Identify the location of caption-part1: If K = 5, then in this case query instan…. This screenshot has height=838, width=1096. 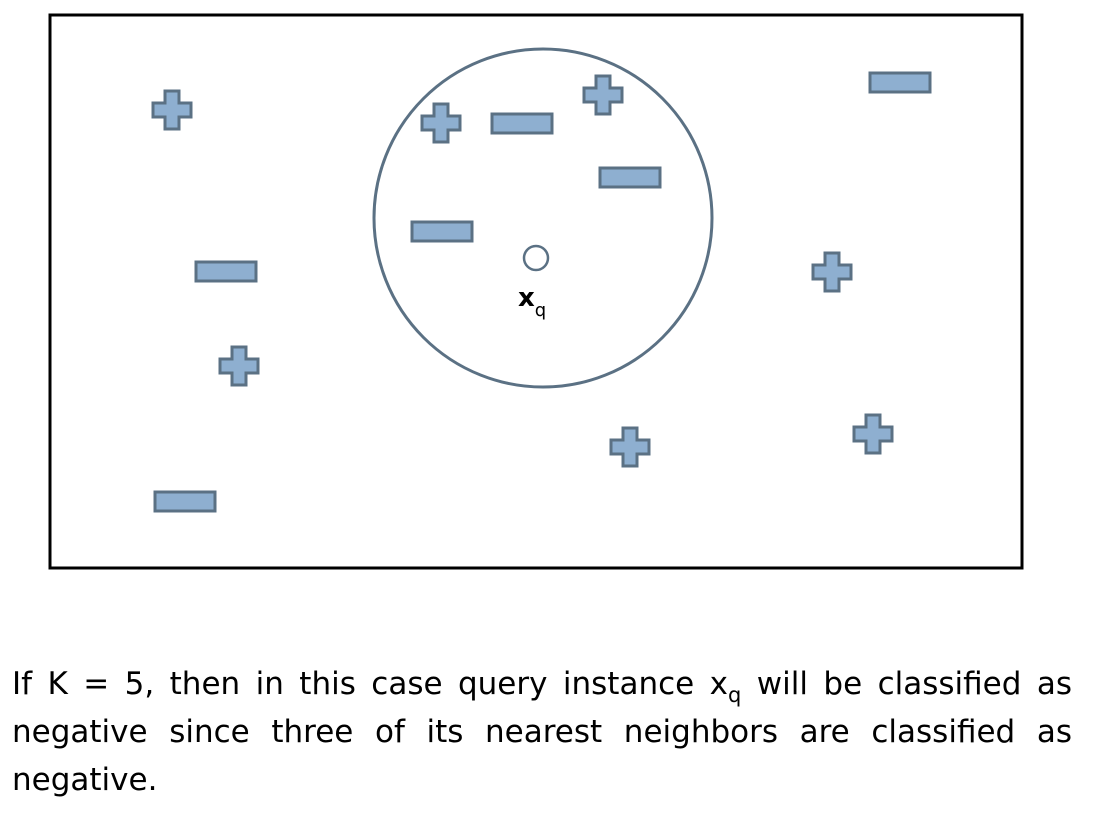
(370, 684).